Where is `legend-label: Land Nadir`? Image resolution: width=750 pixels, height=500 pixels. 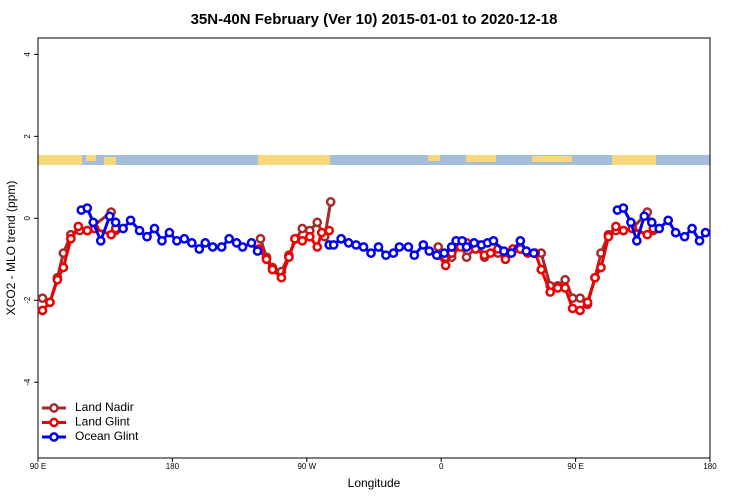
legend-label: Land Nadir is located at coordinates (104, 407).